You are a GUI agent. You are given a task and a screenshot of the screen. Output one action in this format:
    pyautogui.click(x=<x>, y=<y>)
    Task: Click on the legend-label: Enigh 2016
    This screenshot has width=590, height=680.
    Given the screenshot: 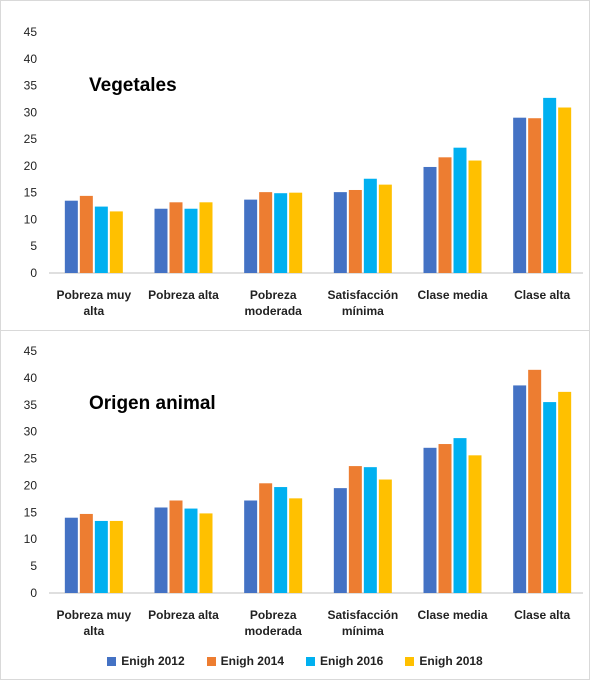 What is the action you would take?
    pyautogui.click(x=352, y=661)
    